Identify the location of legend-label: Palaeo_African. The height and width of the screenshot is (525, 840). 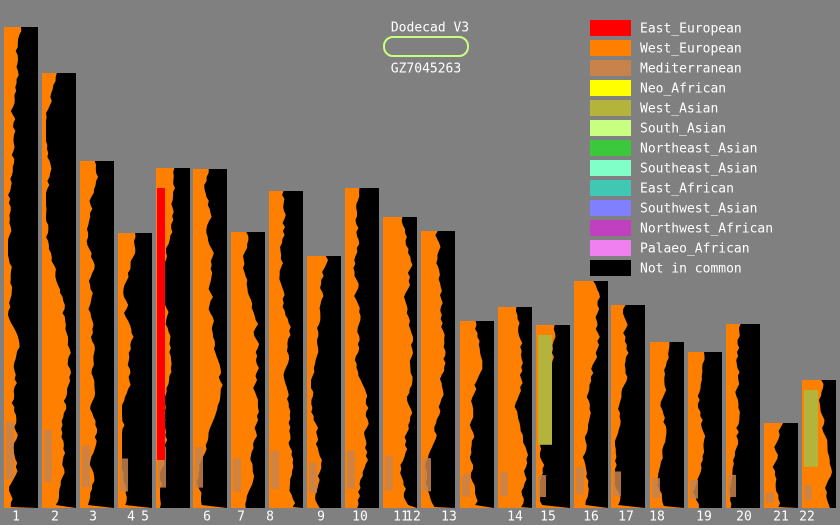
(695, 249).